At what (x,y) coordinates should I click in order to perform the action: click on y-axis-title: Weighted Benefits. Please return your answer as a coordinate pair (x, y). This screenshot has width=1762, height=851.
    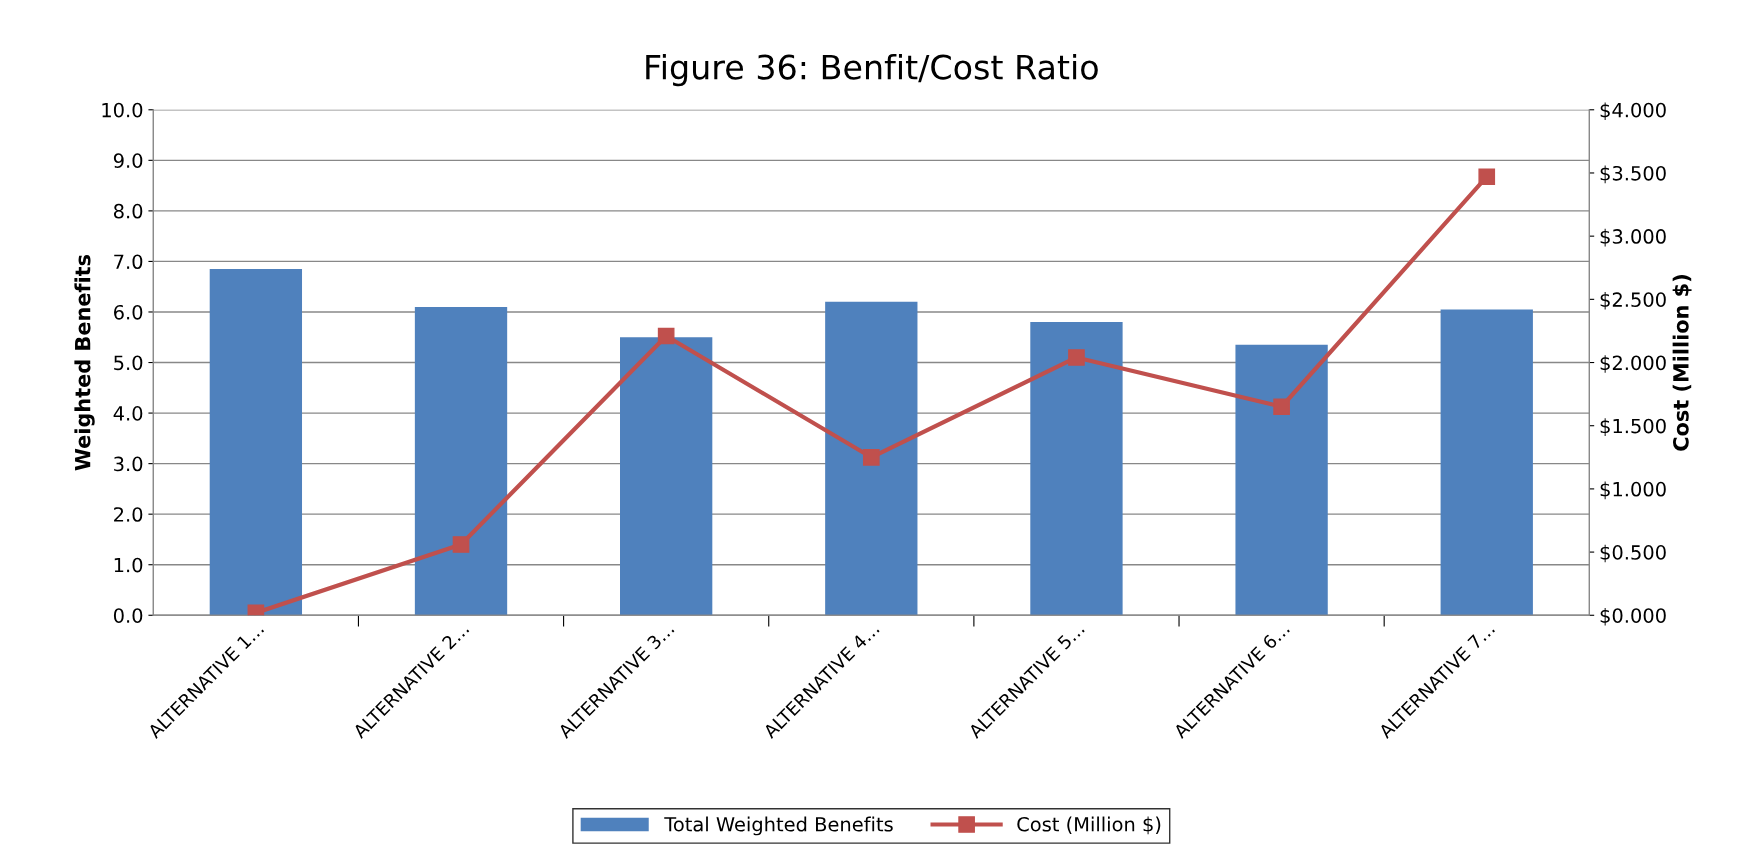
    Looking at the image, I should click on (84, 363).